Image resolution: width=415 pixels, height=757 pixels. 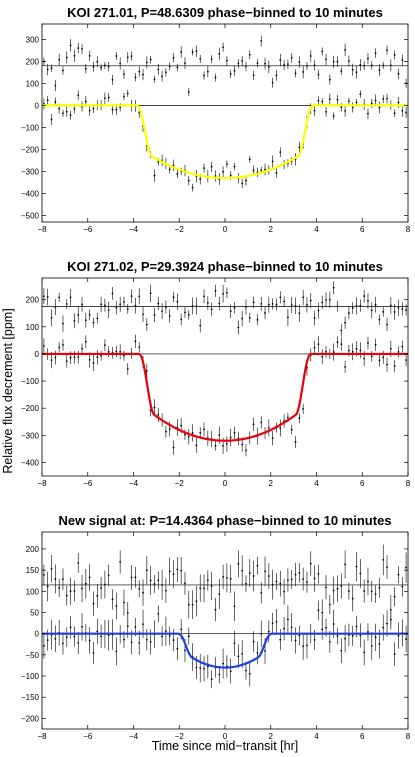 I want to click on x-tick-label: 8, so click(x=408, y=229).